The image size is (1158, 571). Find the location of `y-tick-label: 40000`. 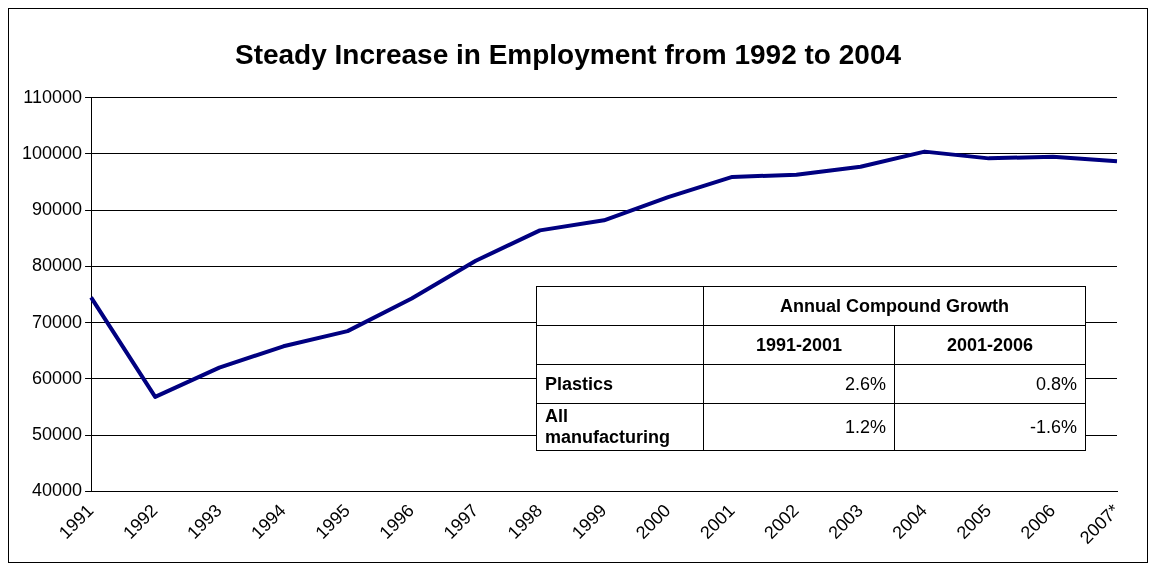

y-tick-label: 40000 is located at coordinates (57, 490).